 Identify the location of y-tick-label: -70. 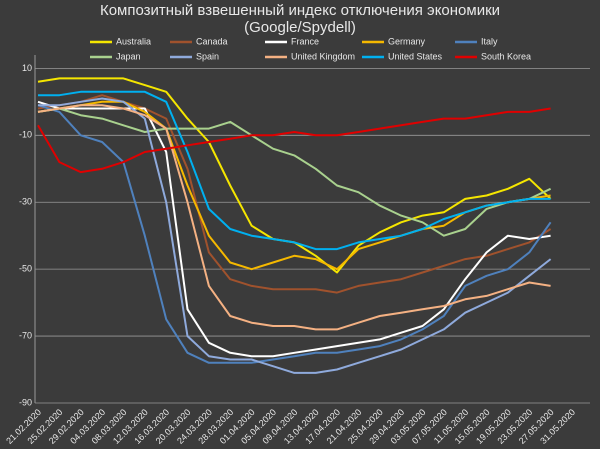
(25, 335).